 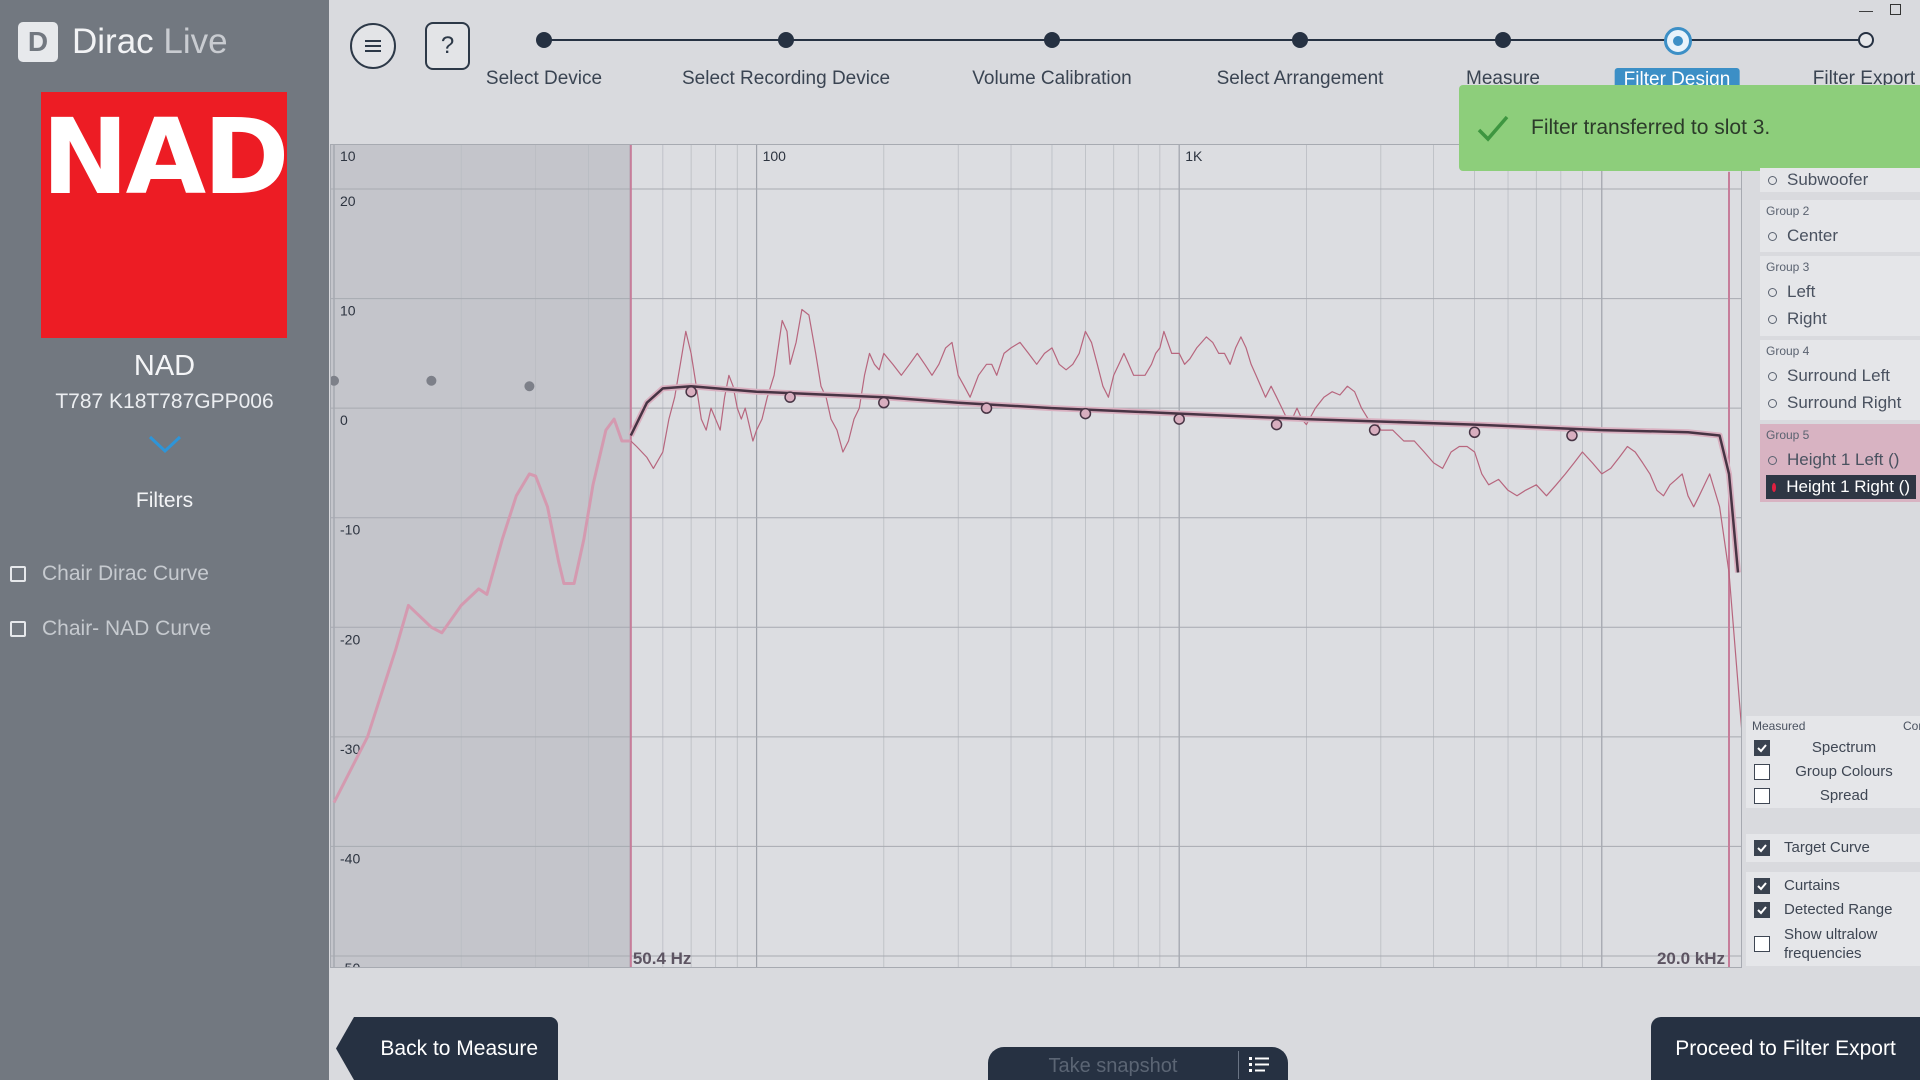 I want to click on group-title: Group 2, so click(x=1788, y=211).